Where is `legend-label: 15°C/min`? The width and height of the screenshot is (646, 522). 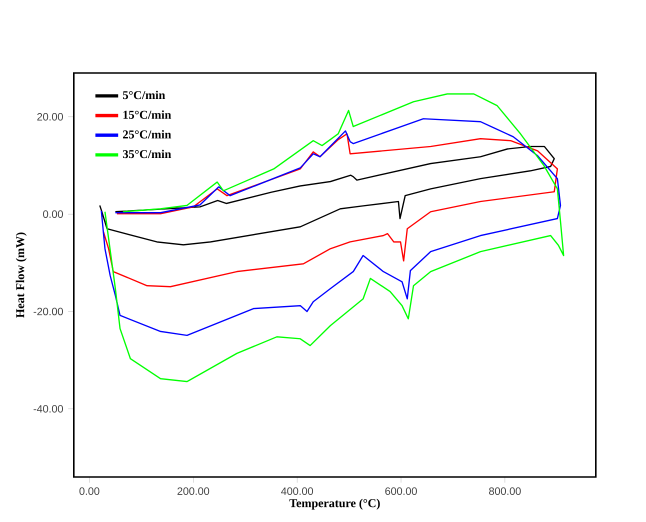
legend-label: 15°C/min is located at coordinates (147, 114).